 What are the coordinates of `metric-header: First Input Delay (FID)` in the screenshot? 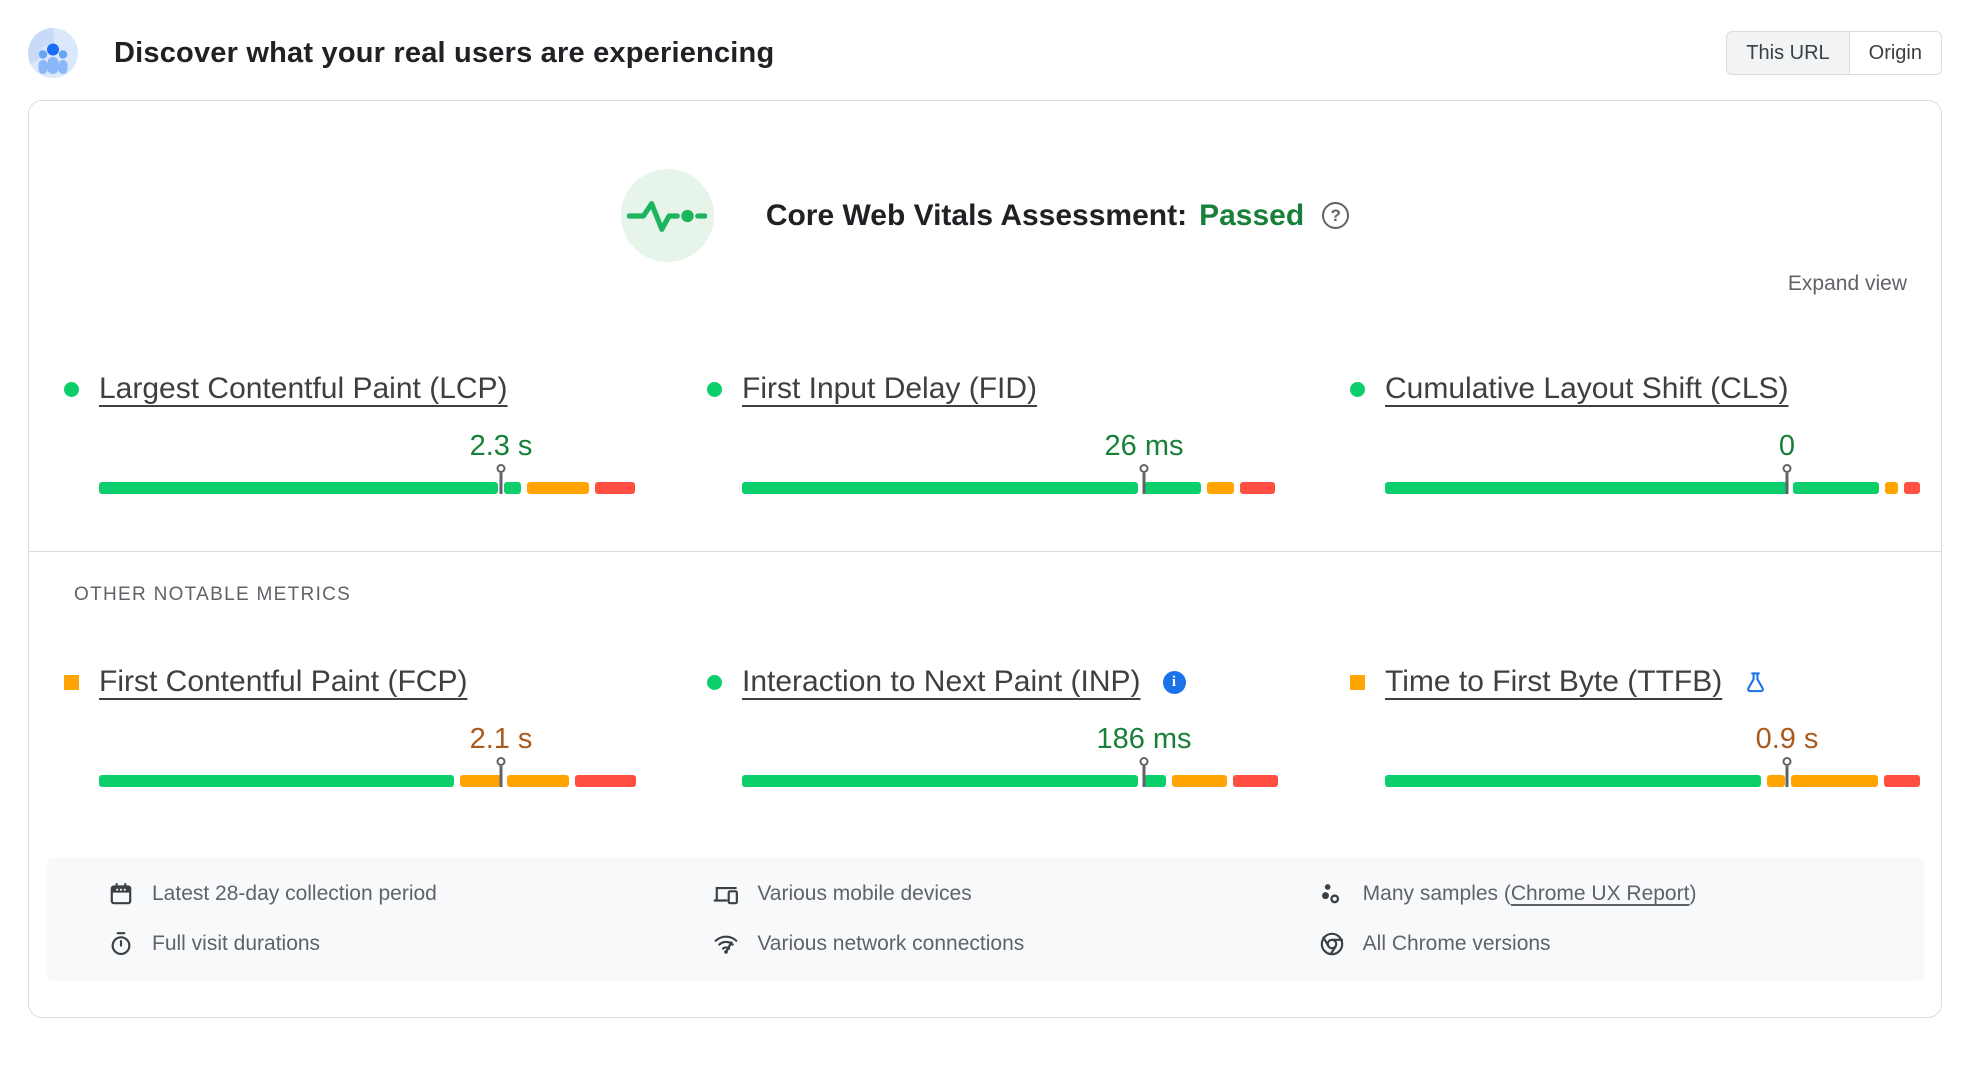 It's located at (992, 389).